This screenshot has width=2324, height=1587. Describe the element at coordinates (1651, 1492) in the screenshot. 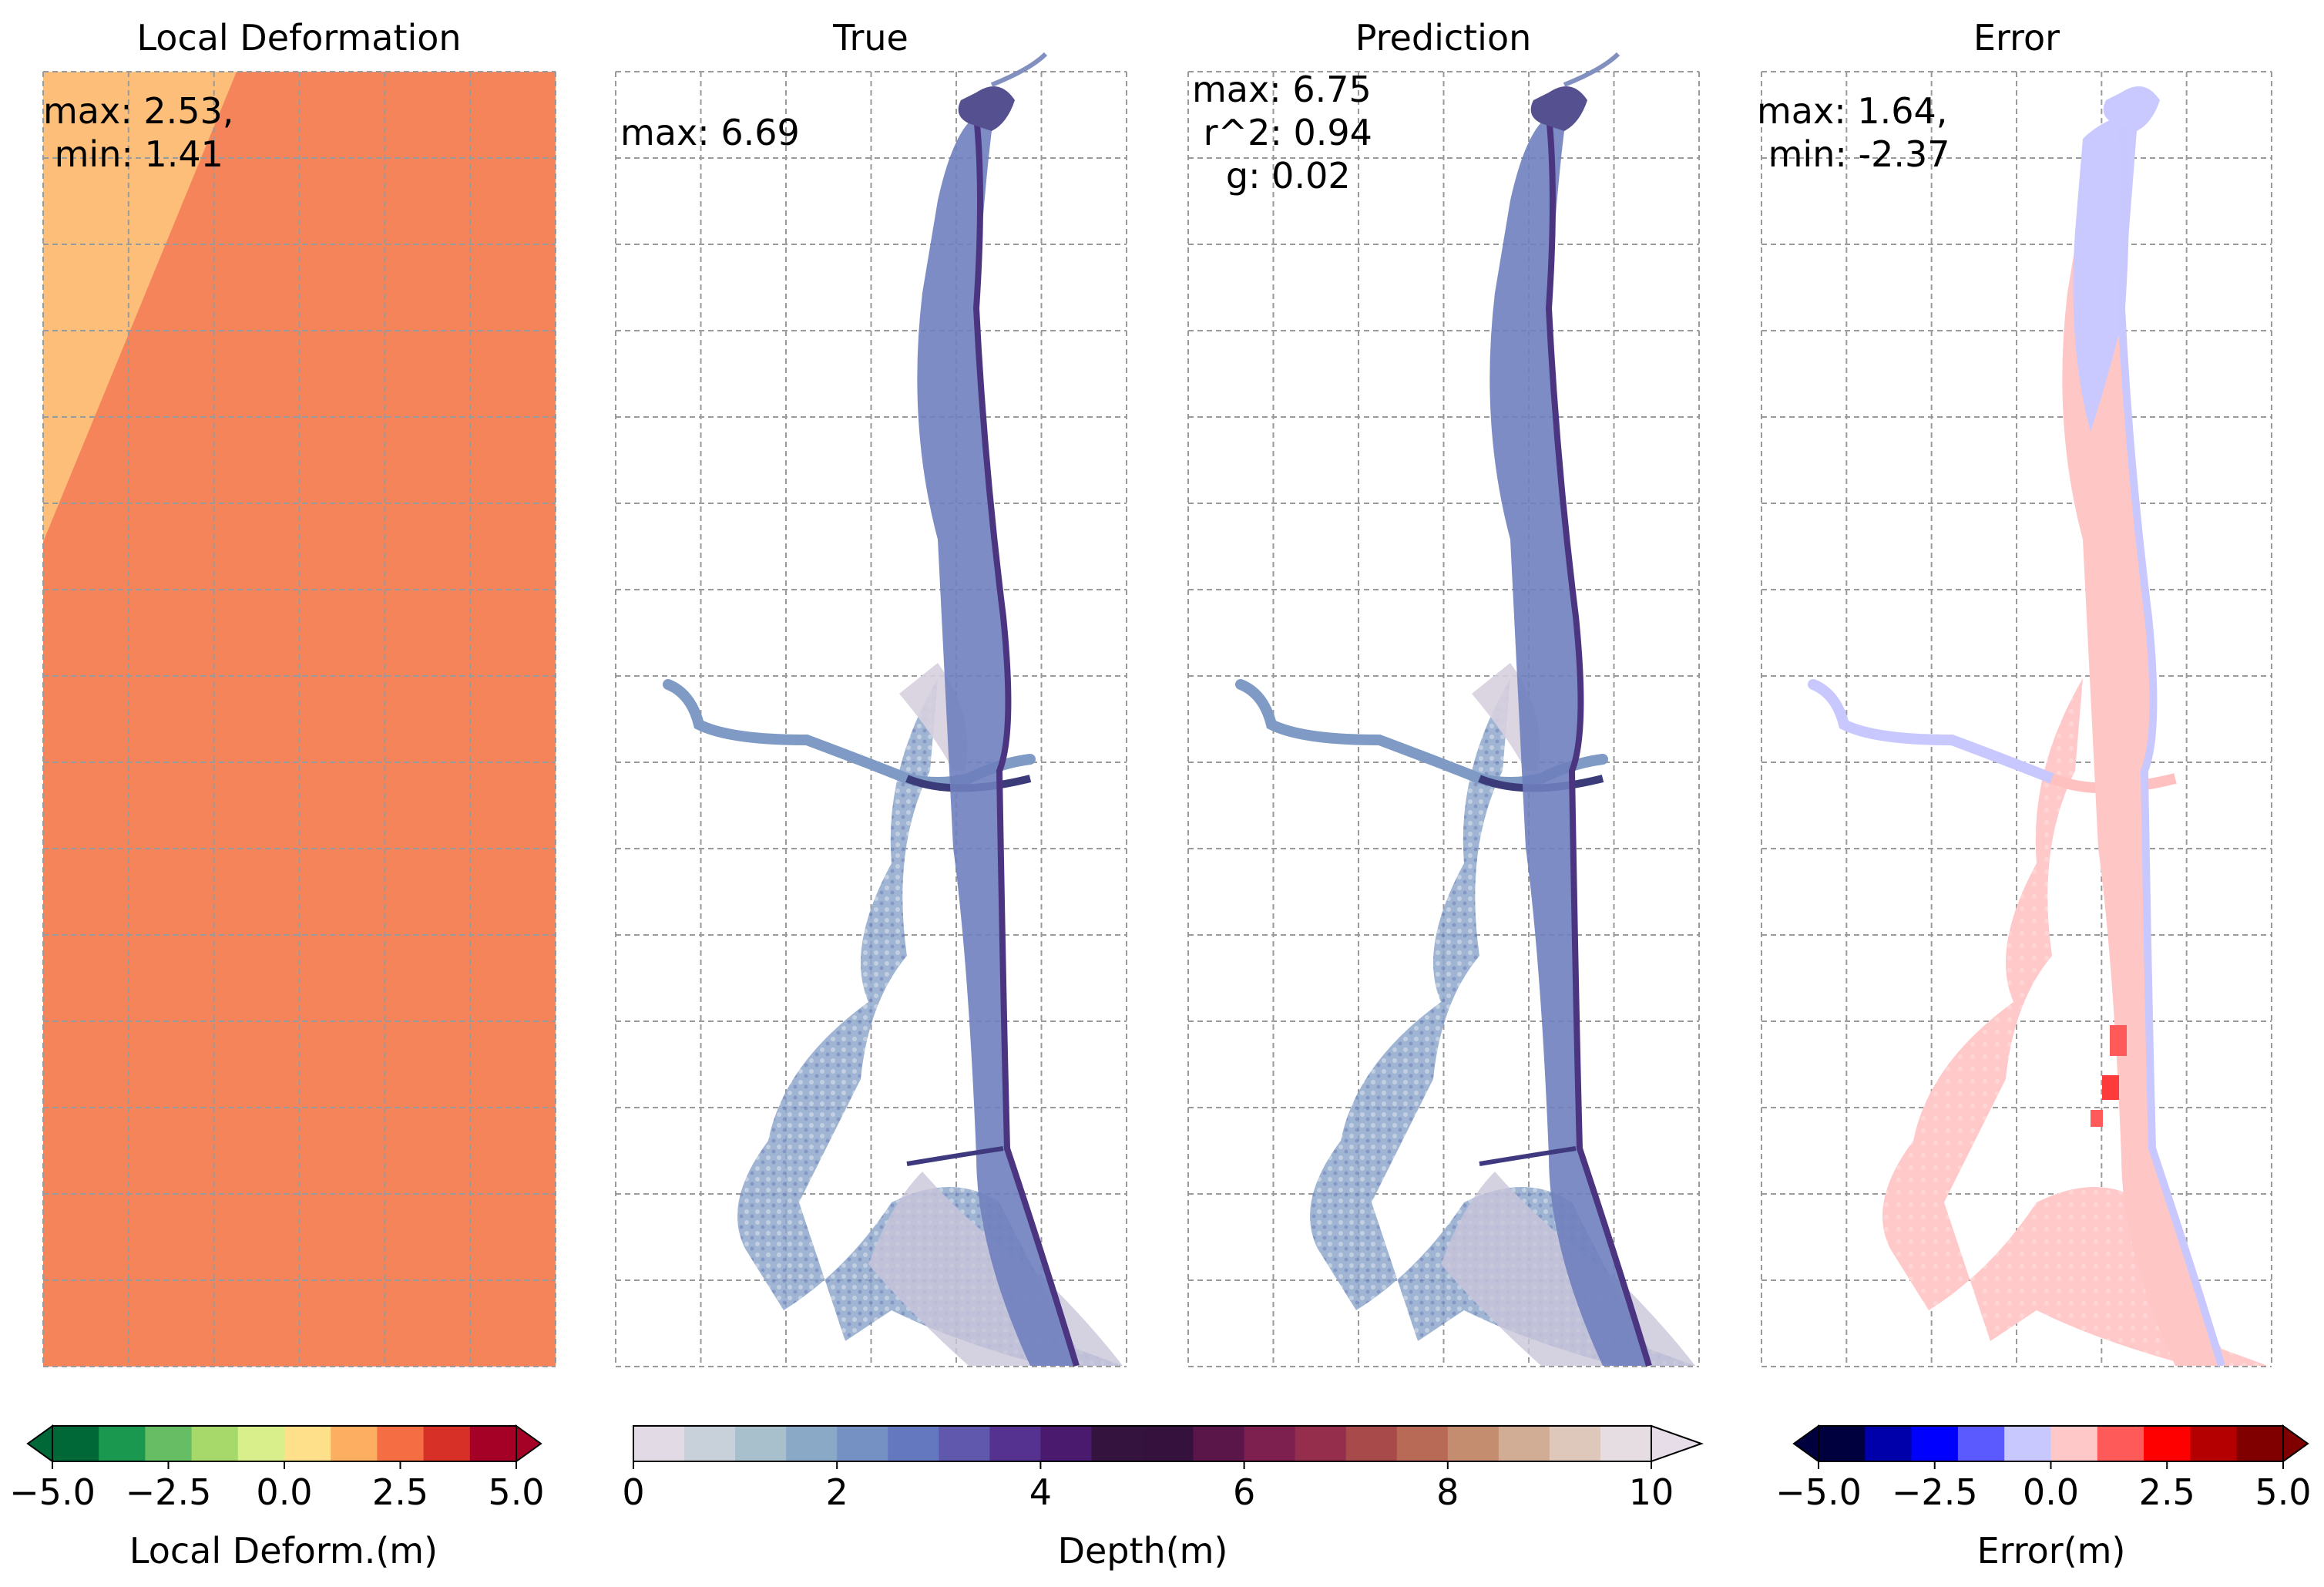

I see `colorbar-tick-label: 10` at that location.